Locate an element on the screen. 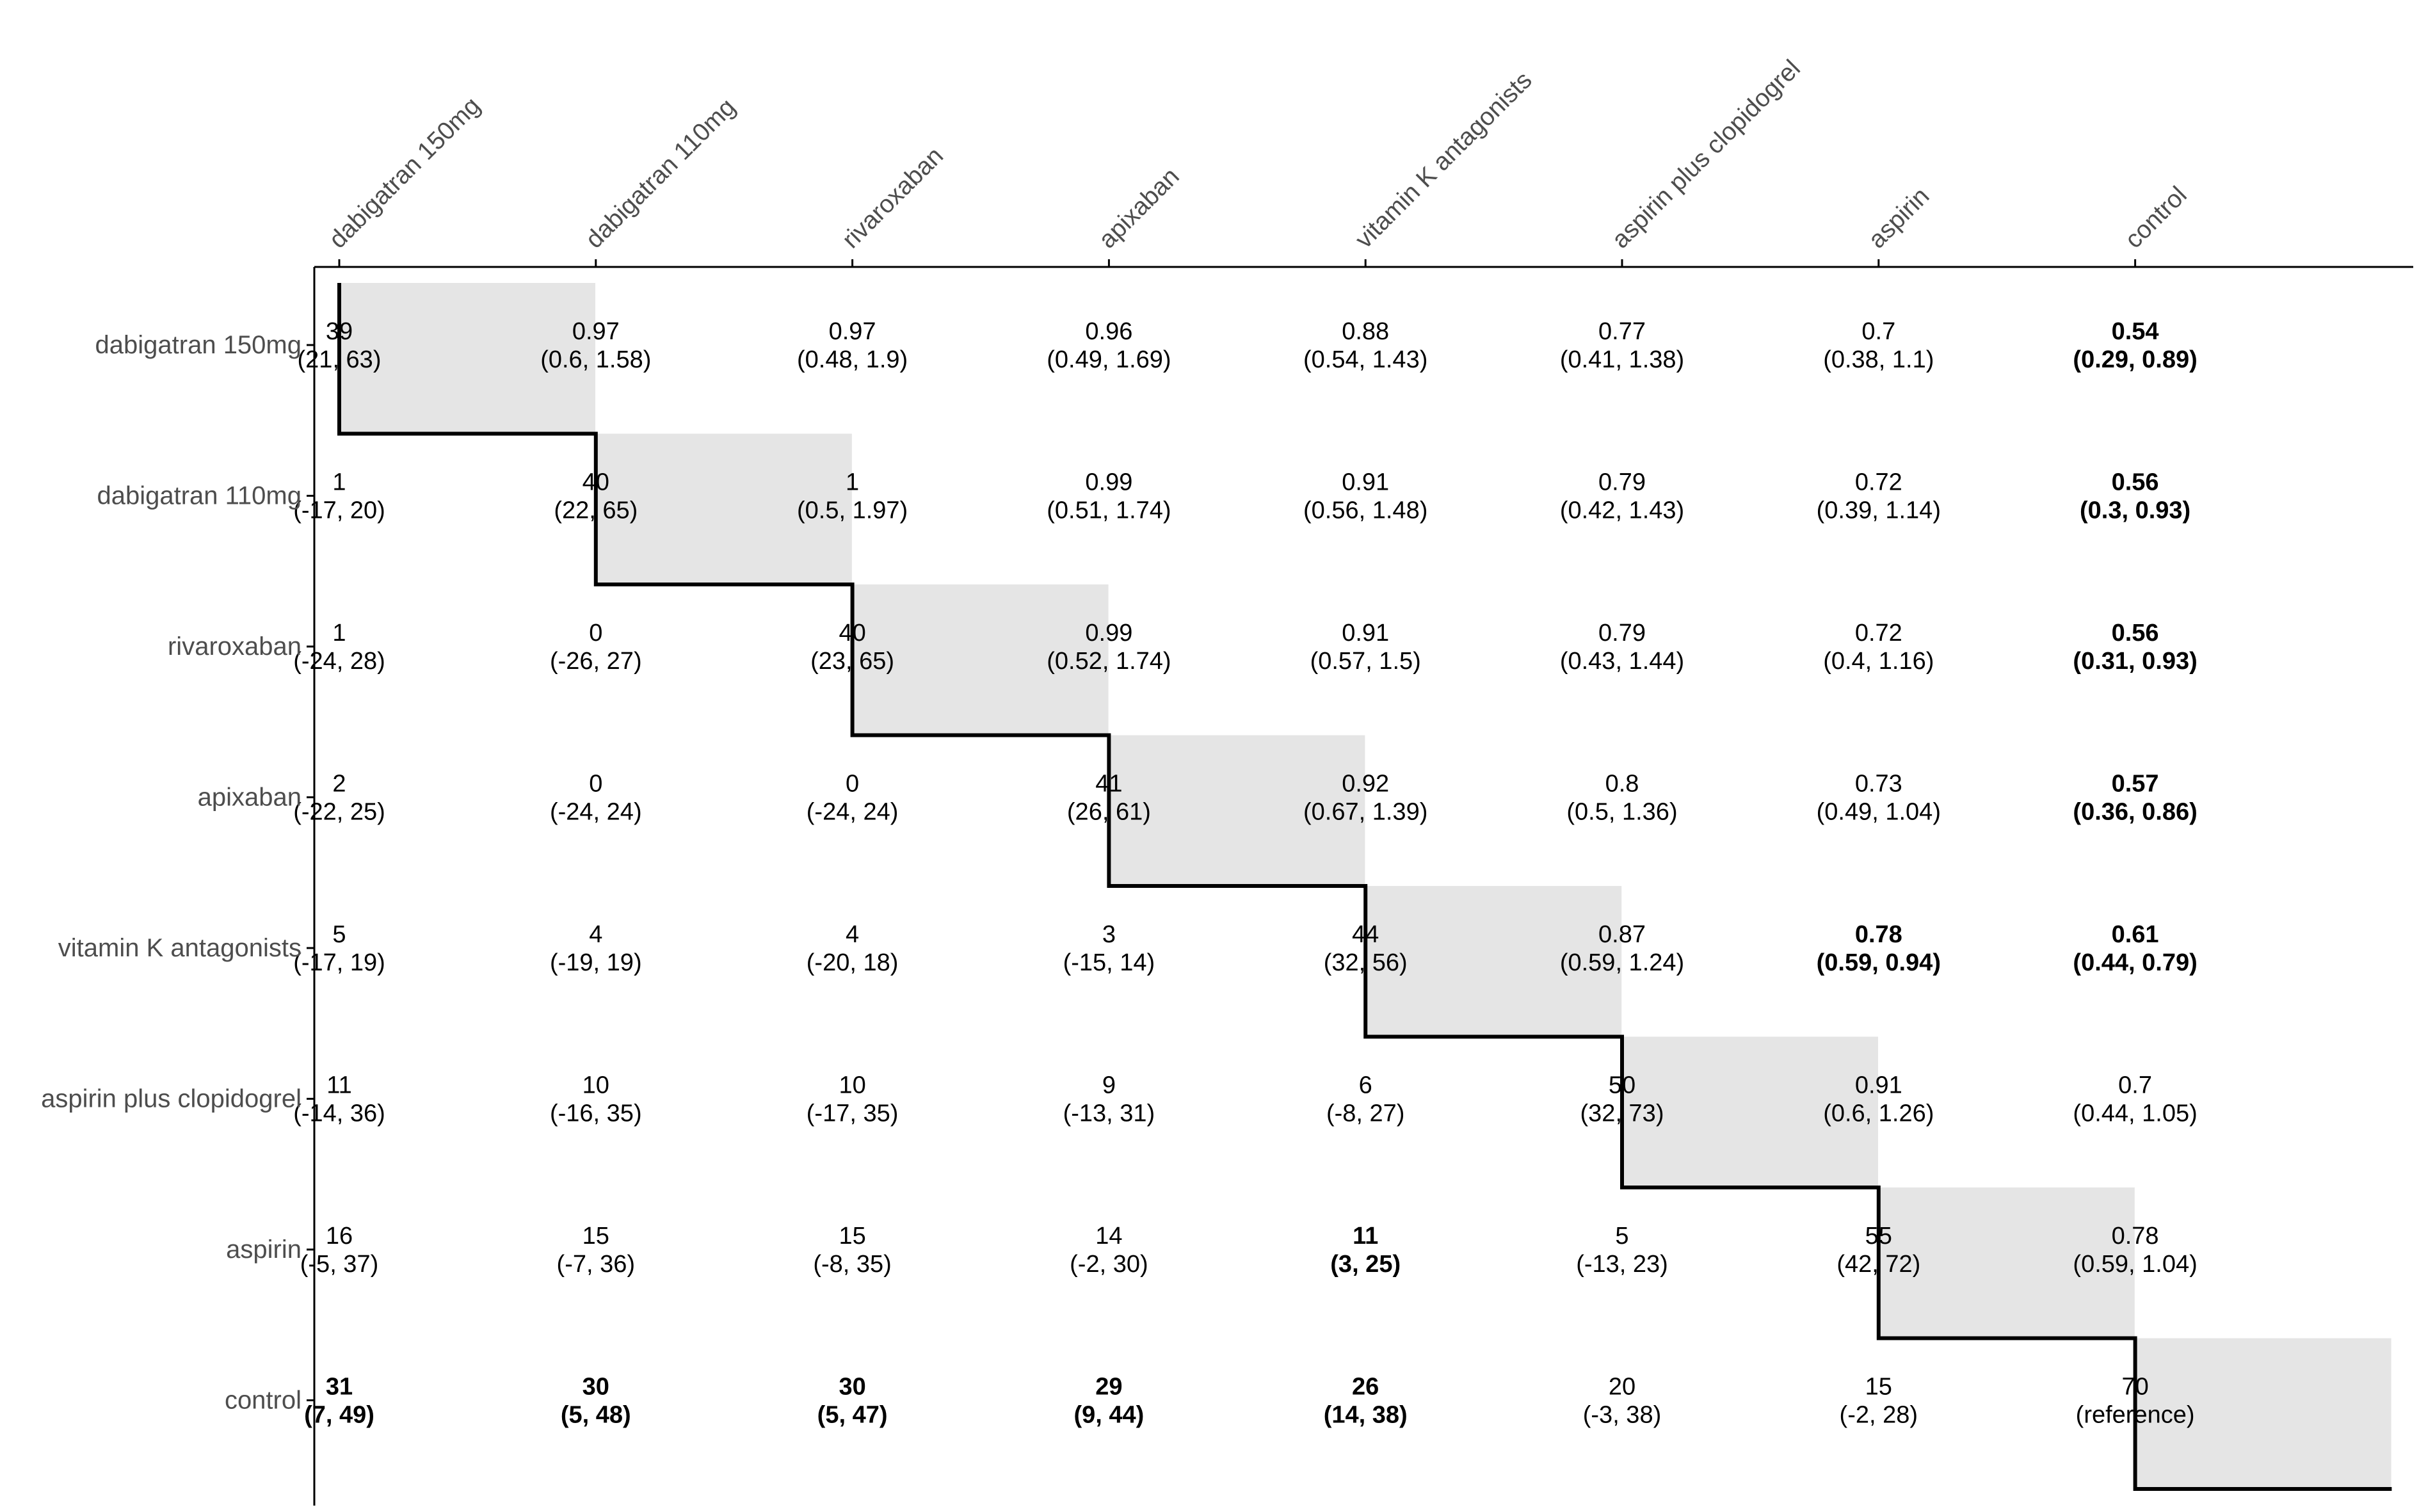 This screenshot has height=1512, width=2419. cell-estimate: 1 is located at coordinates (852, 482).